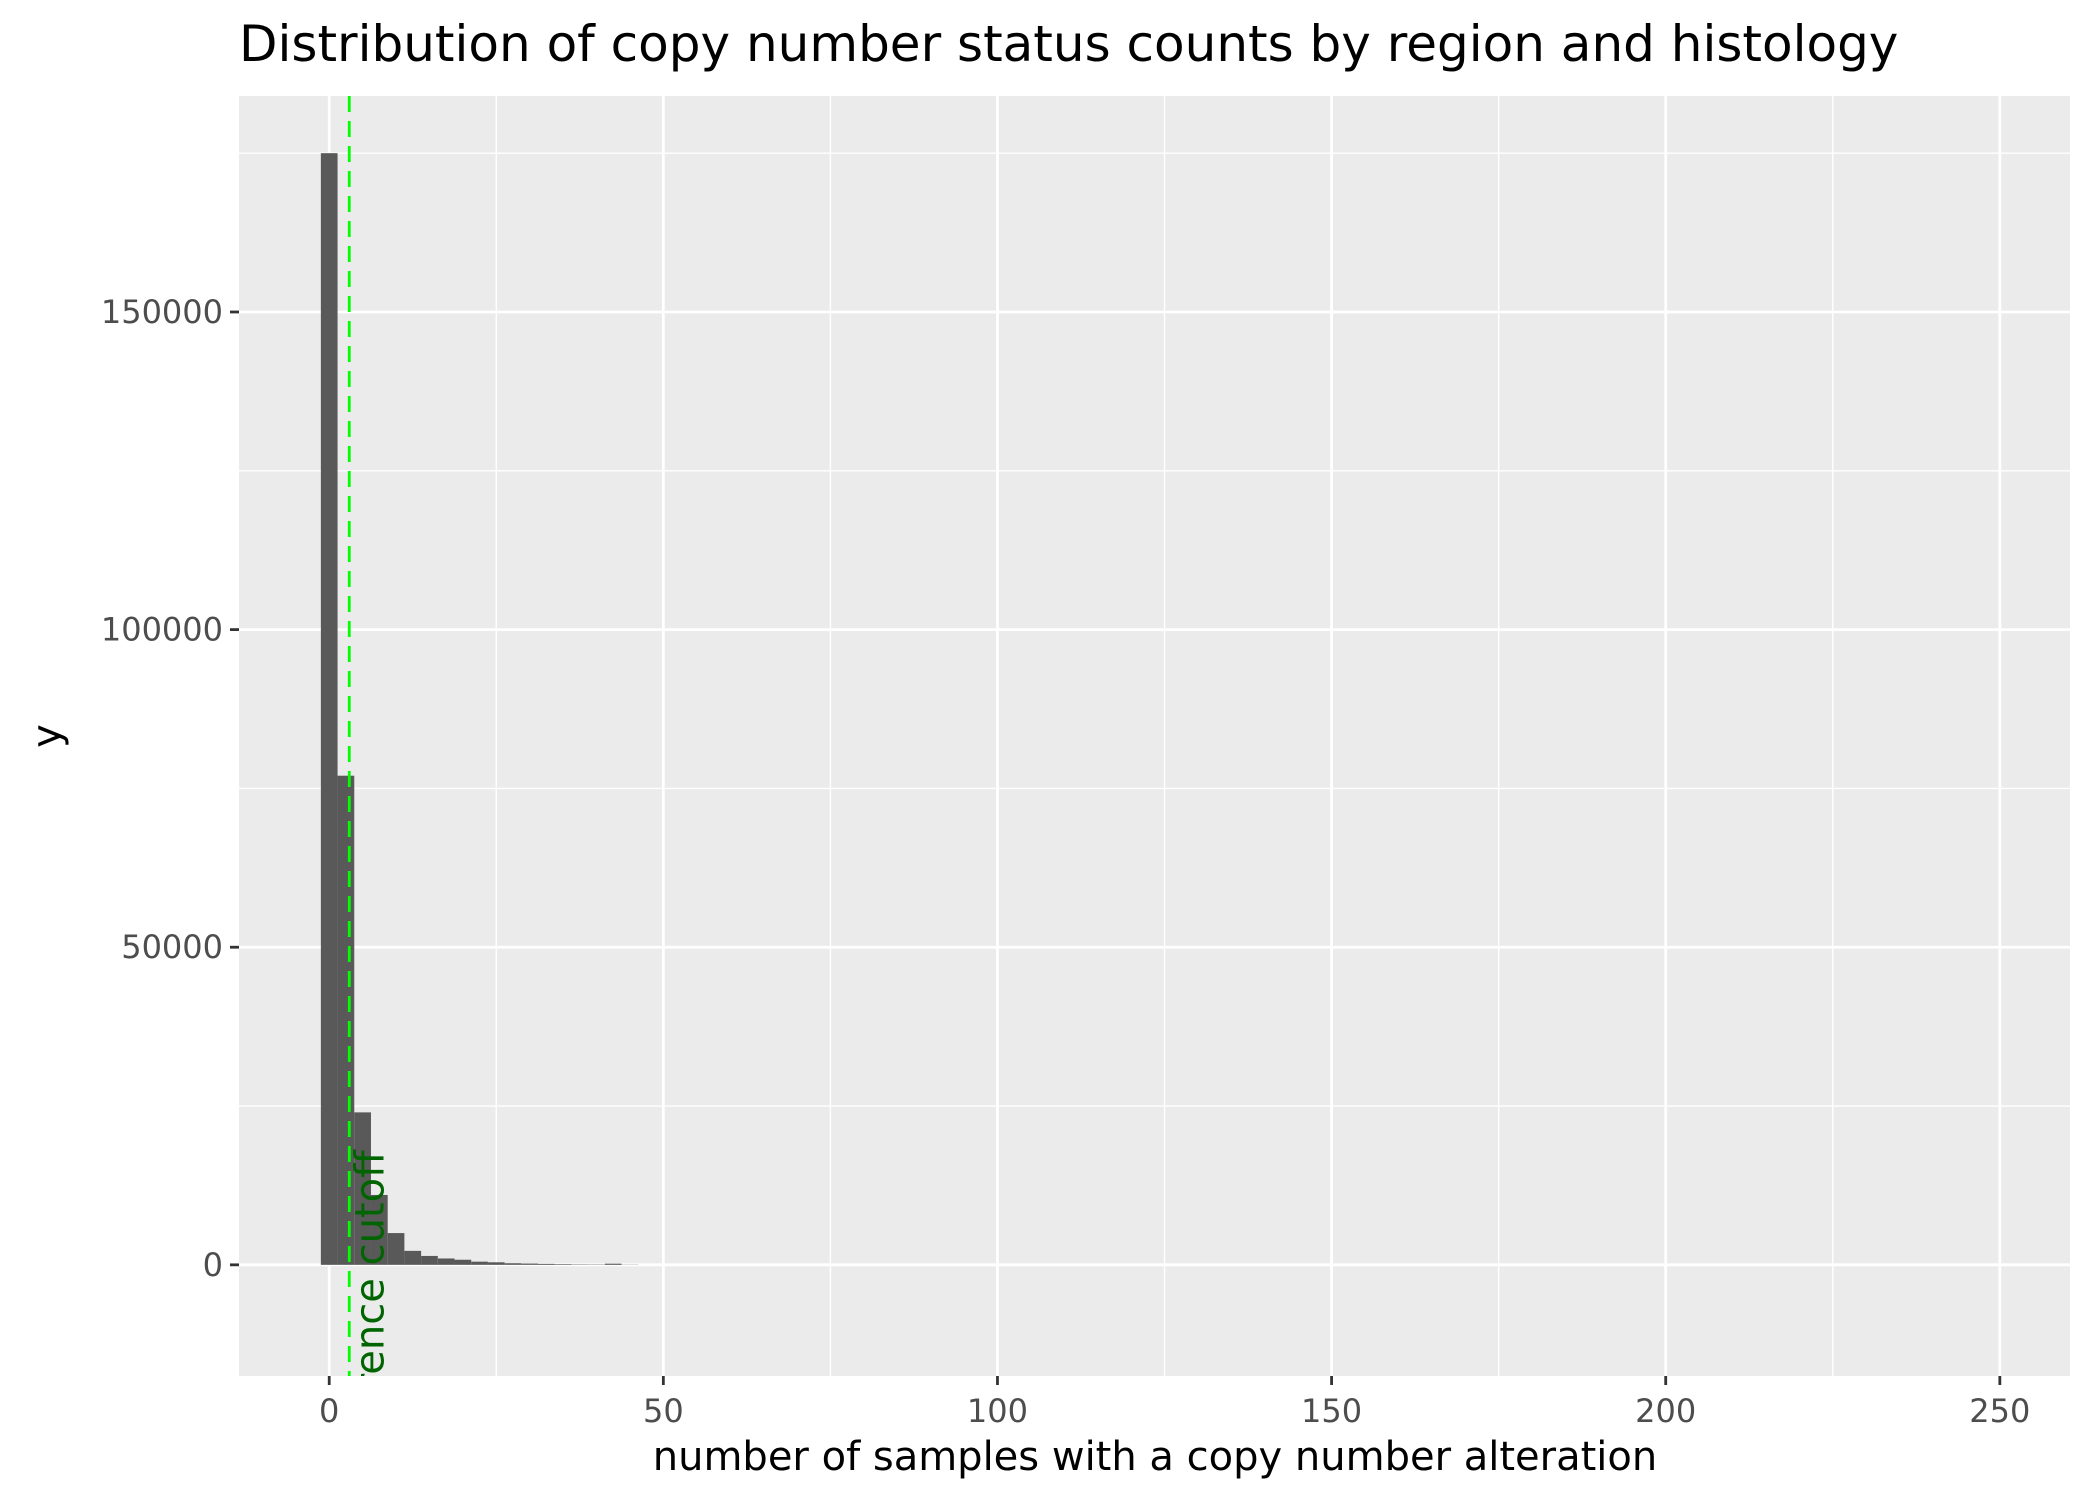  What do you see at coordinates (1999, 1411) in the screenshot?
I see `x-tick-label: 250` at bounding box center [1999, 1411].